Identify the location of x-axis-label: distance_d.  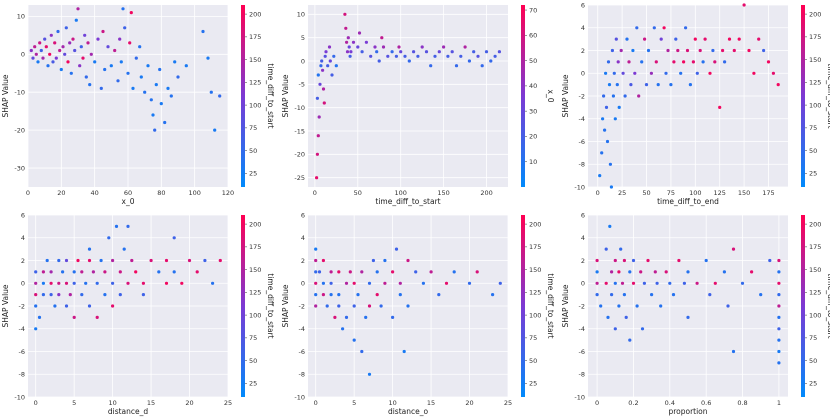
(128, 411).